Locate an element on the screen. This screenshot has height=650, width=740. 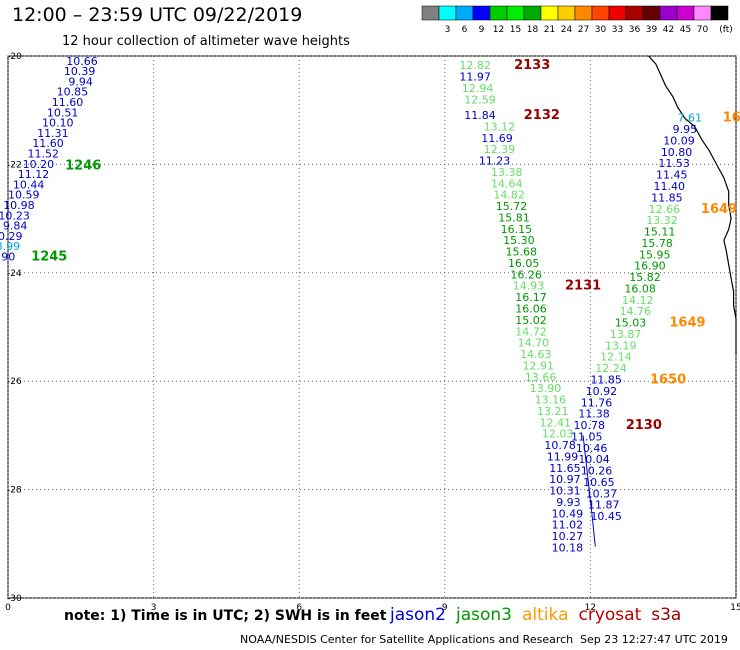
wave-height-label: 10.29 is located at coordinates (11, 236).